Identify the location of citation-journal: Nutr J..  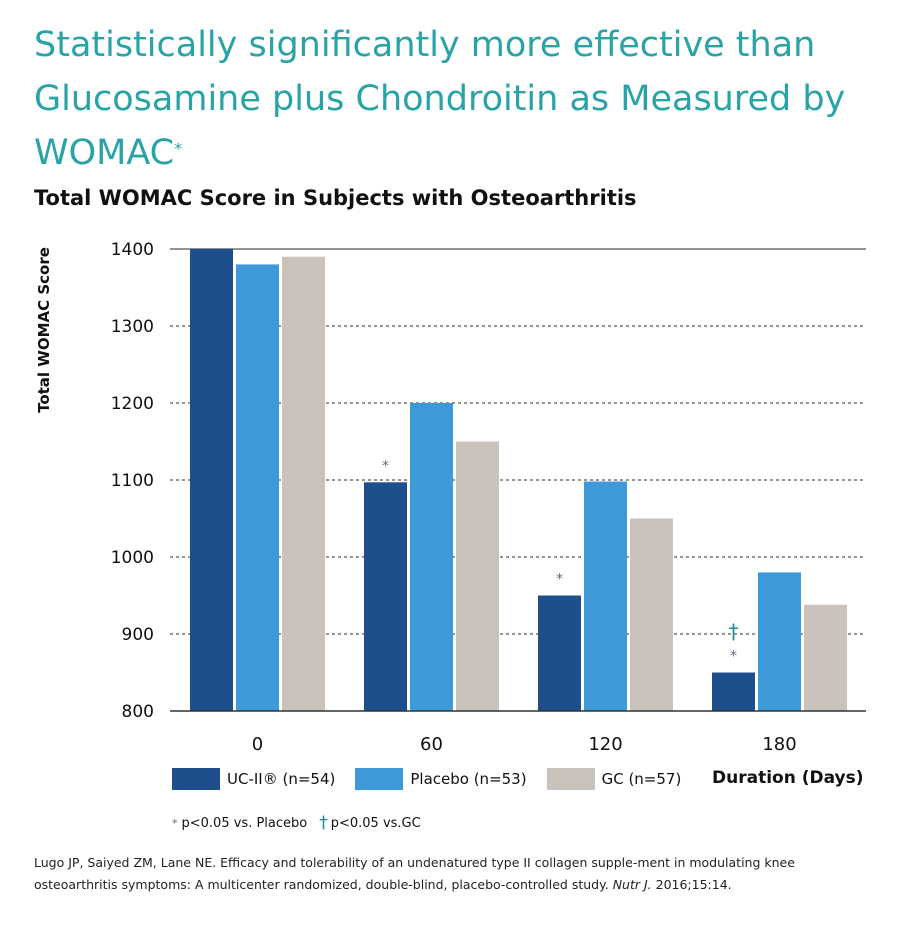
(632, 884).